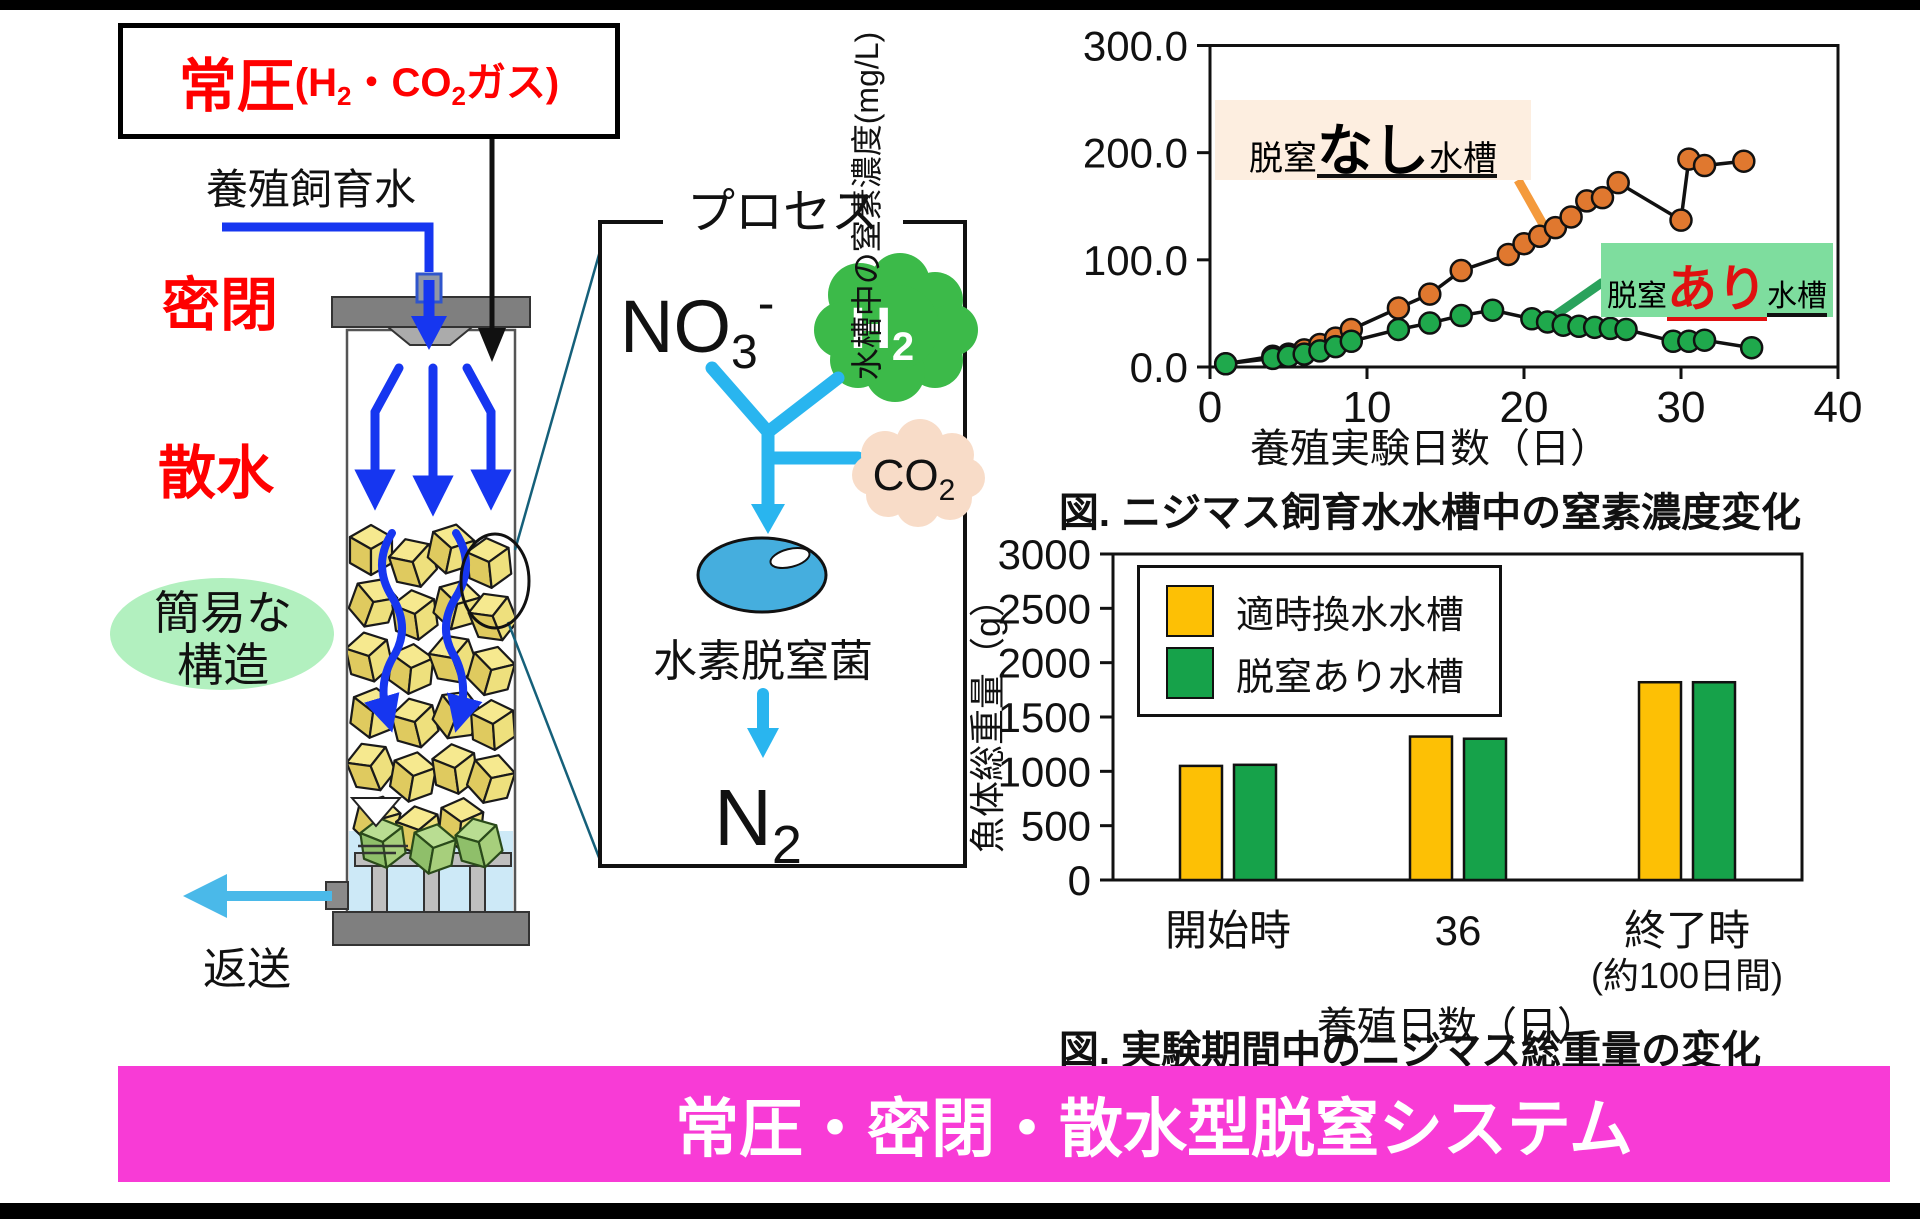 This screenshot has width=1920, height=1219. Describe the element at coordinates (1228, 930) in the screenshot. I see `svg-text: 開始時` at that location.